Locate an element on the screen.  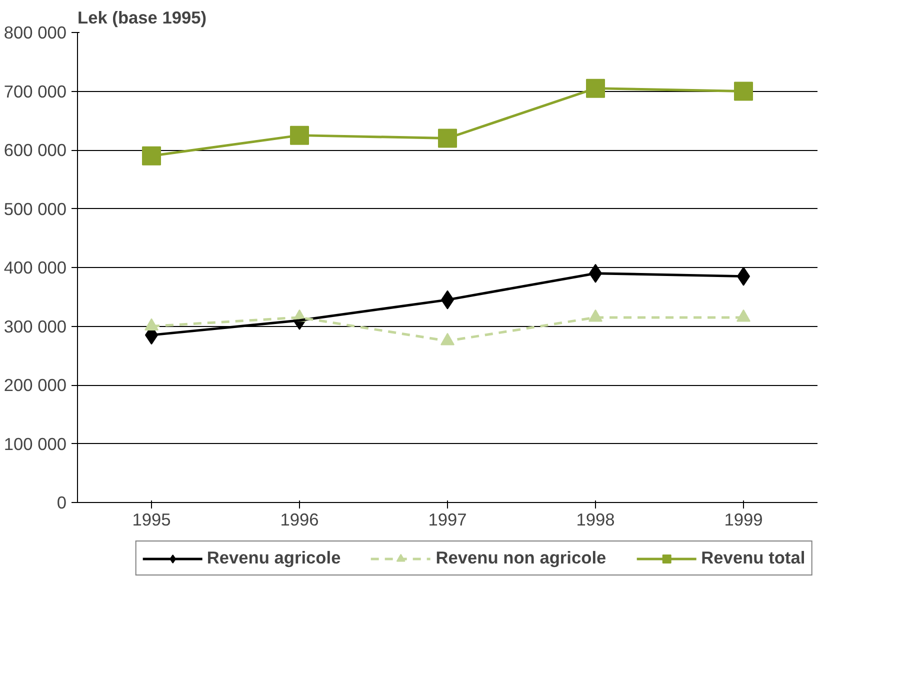
y-tick-label: 700 000 is located at coordinates (35, 91).